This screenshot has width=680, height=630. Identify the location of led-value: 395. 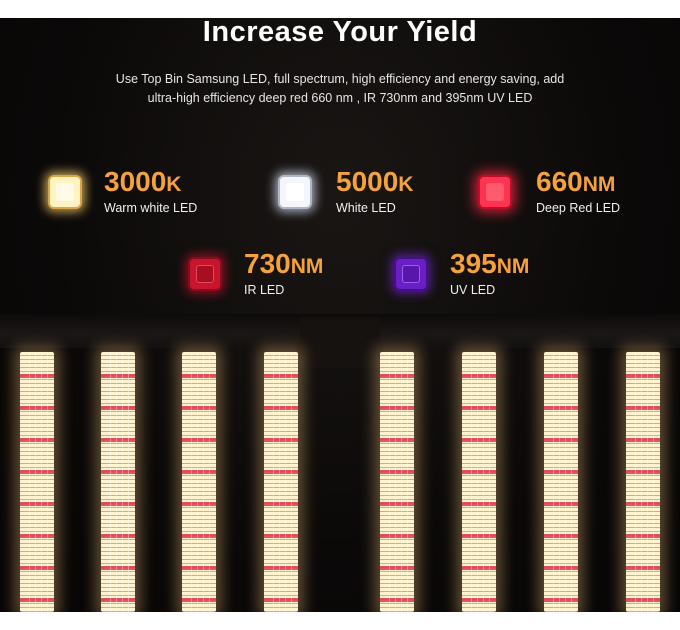
(473, 263).